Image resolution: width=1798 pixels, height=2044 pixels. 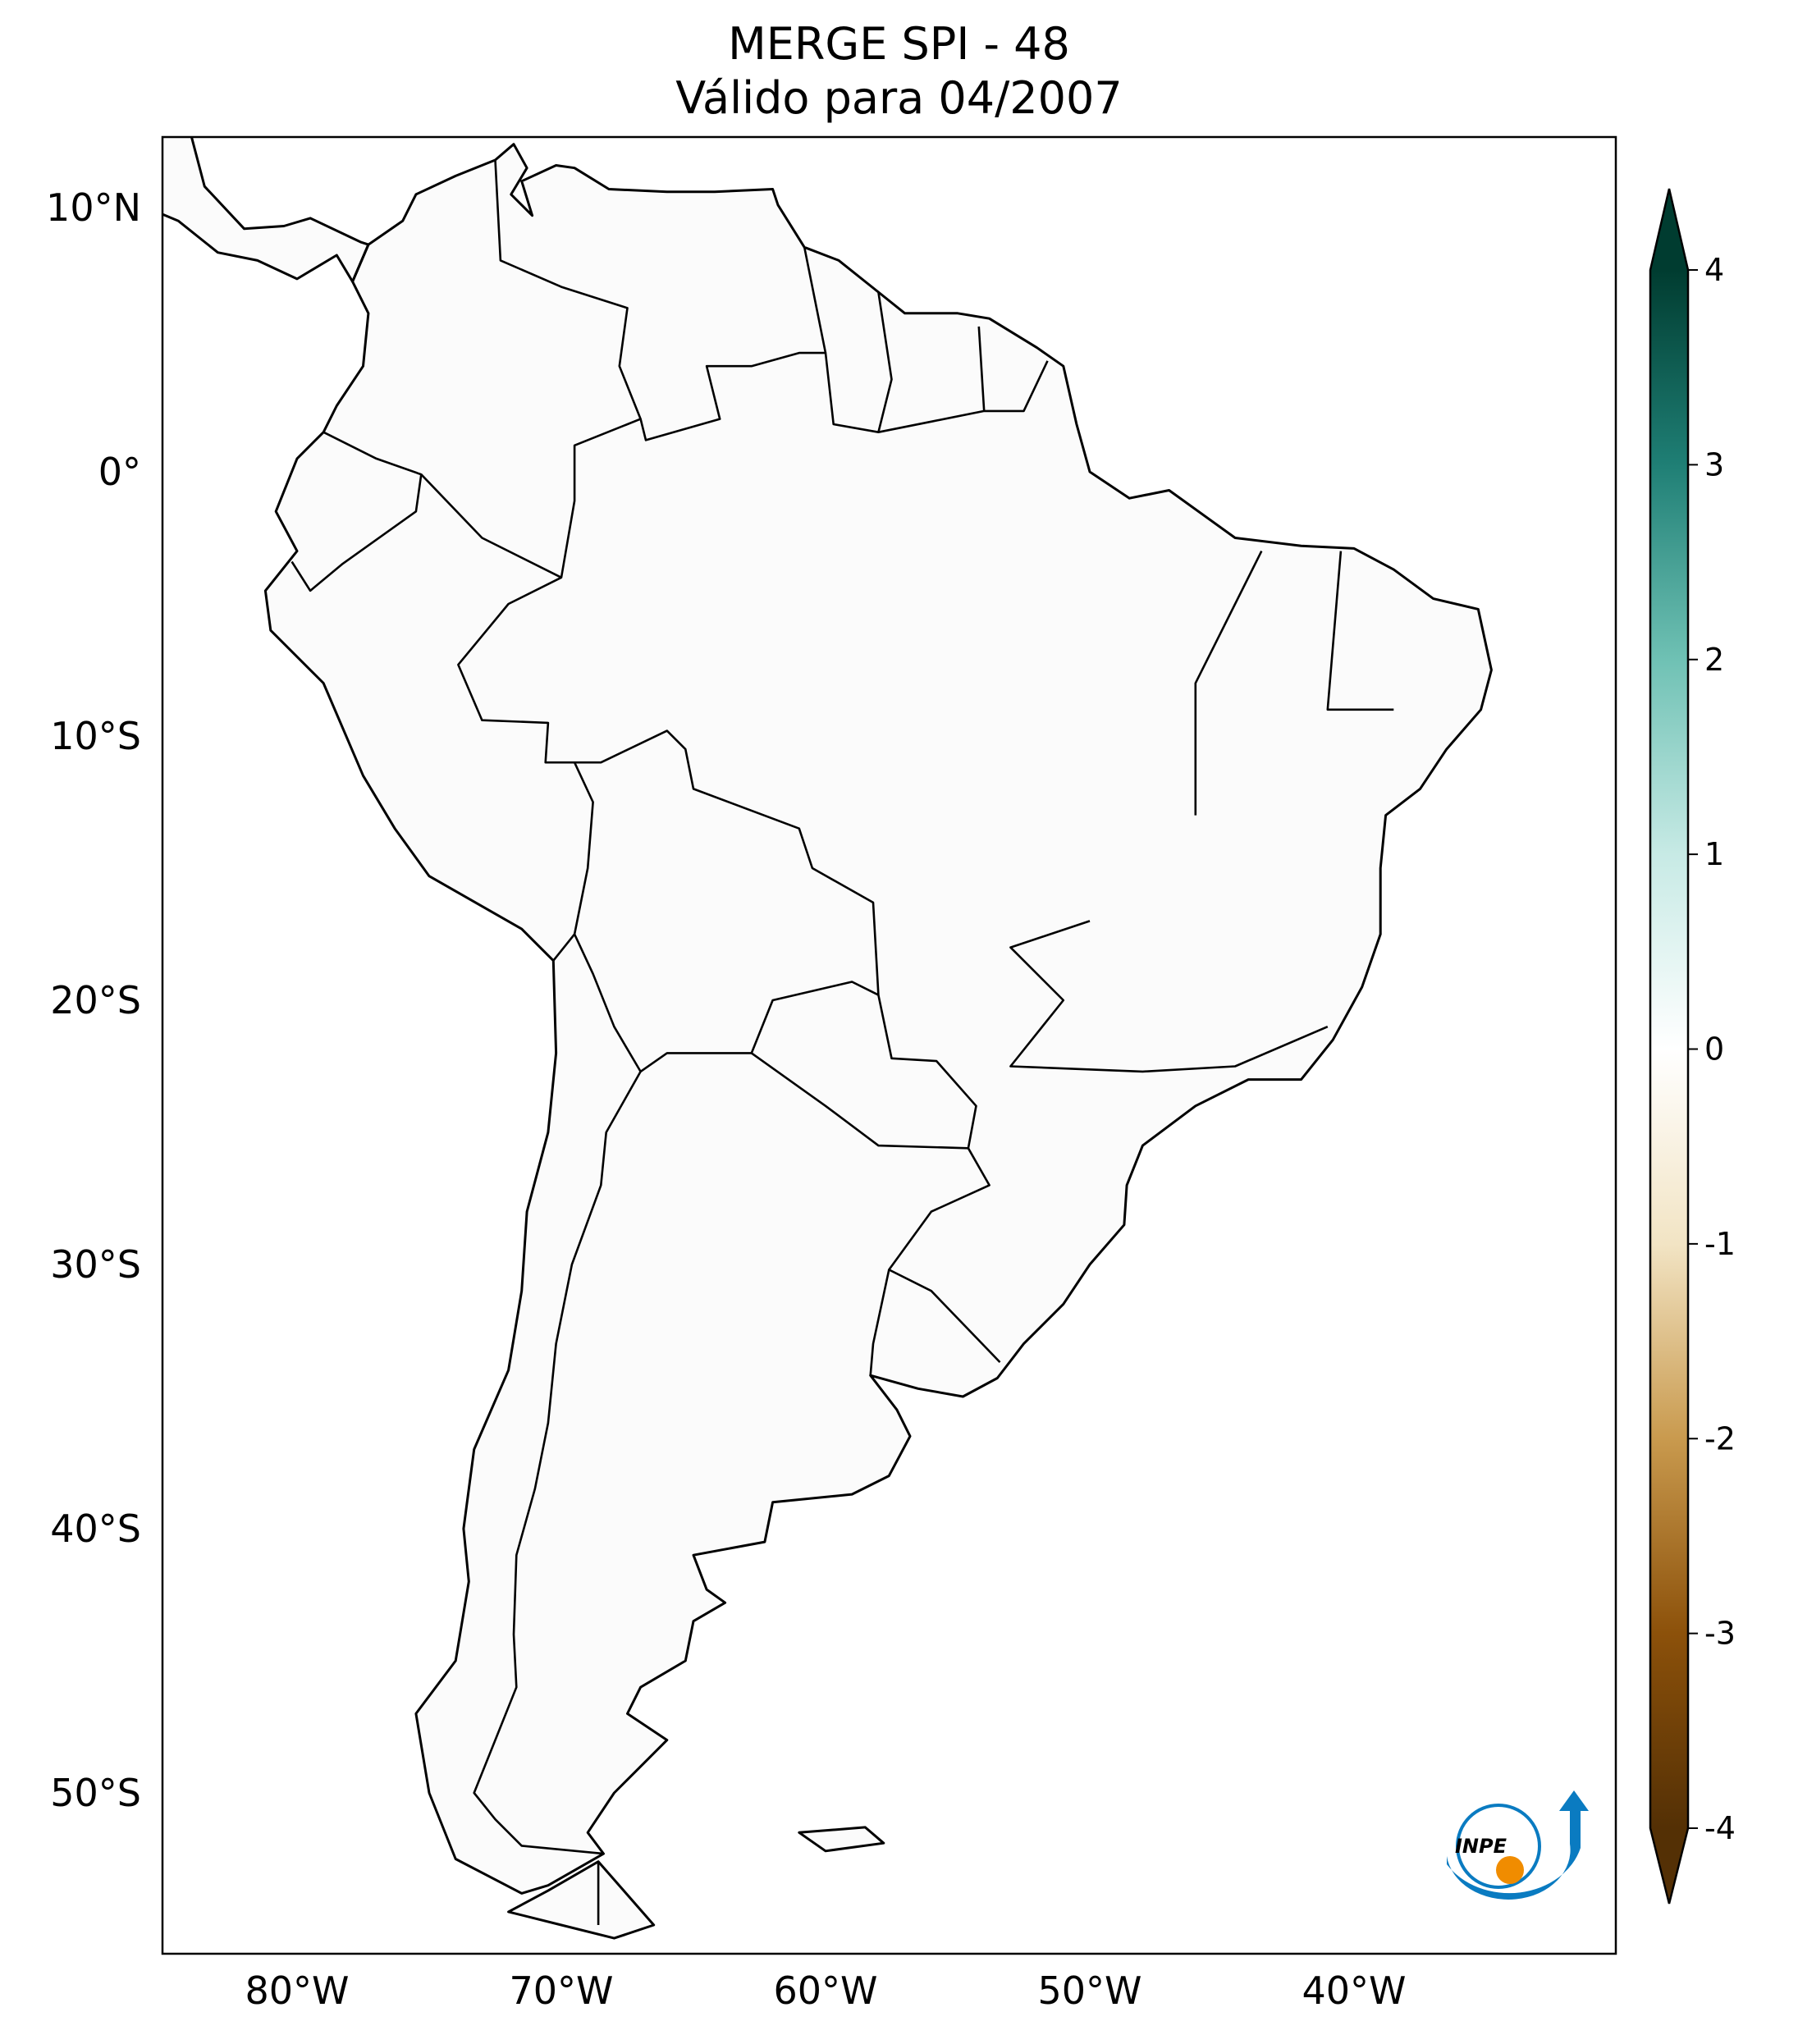 I want to click on lat-axis: 10°N 0° 10°S 20°S 30°S 40°S 50°S, so click(x=93, y=1000).